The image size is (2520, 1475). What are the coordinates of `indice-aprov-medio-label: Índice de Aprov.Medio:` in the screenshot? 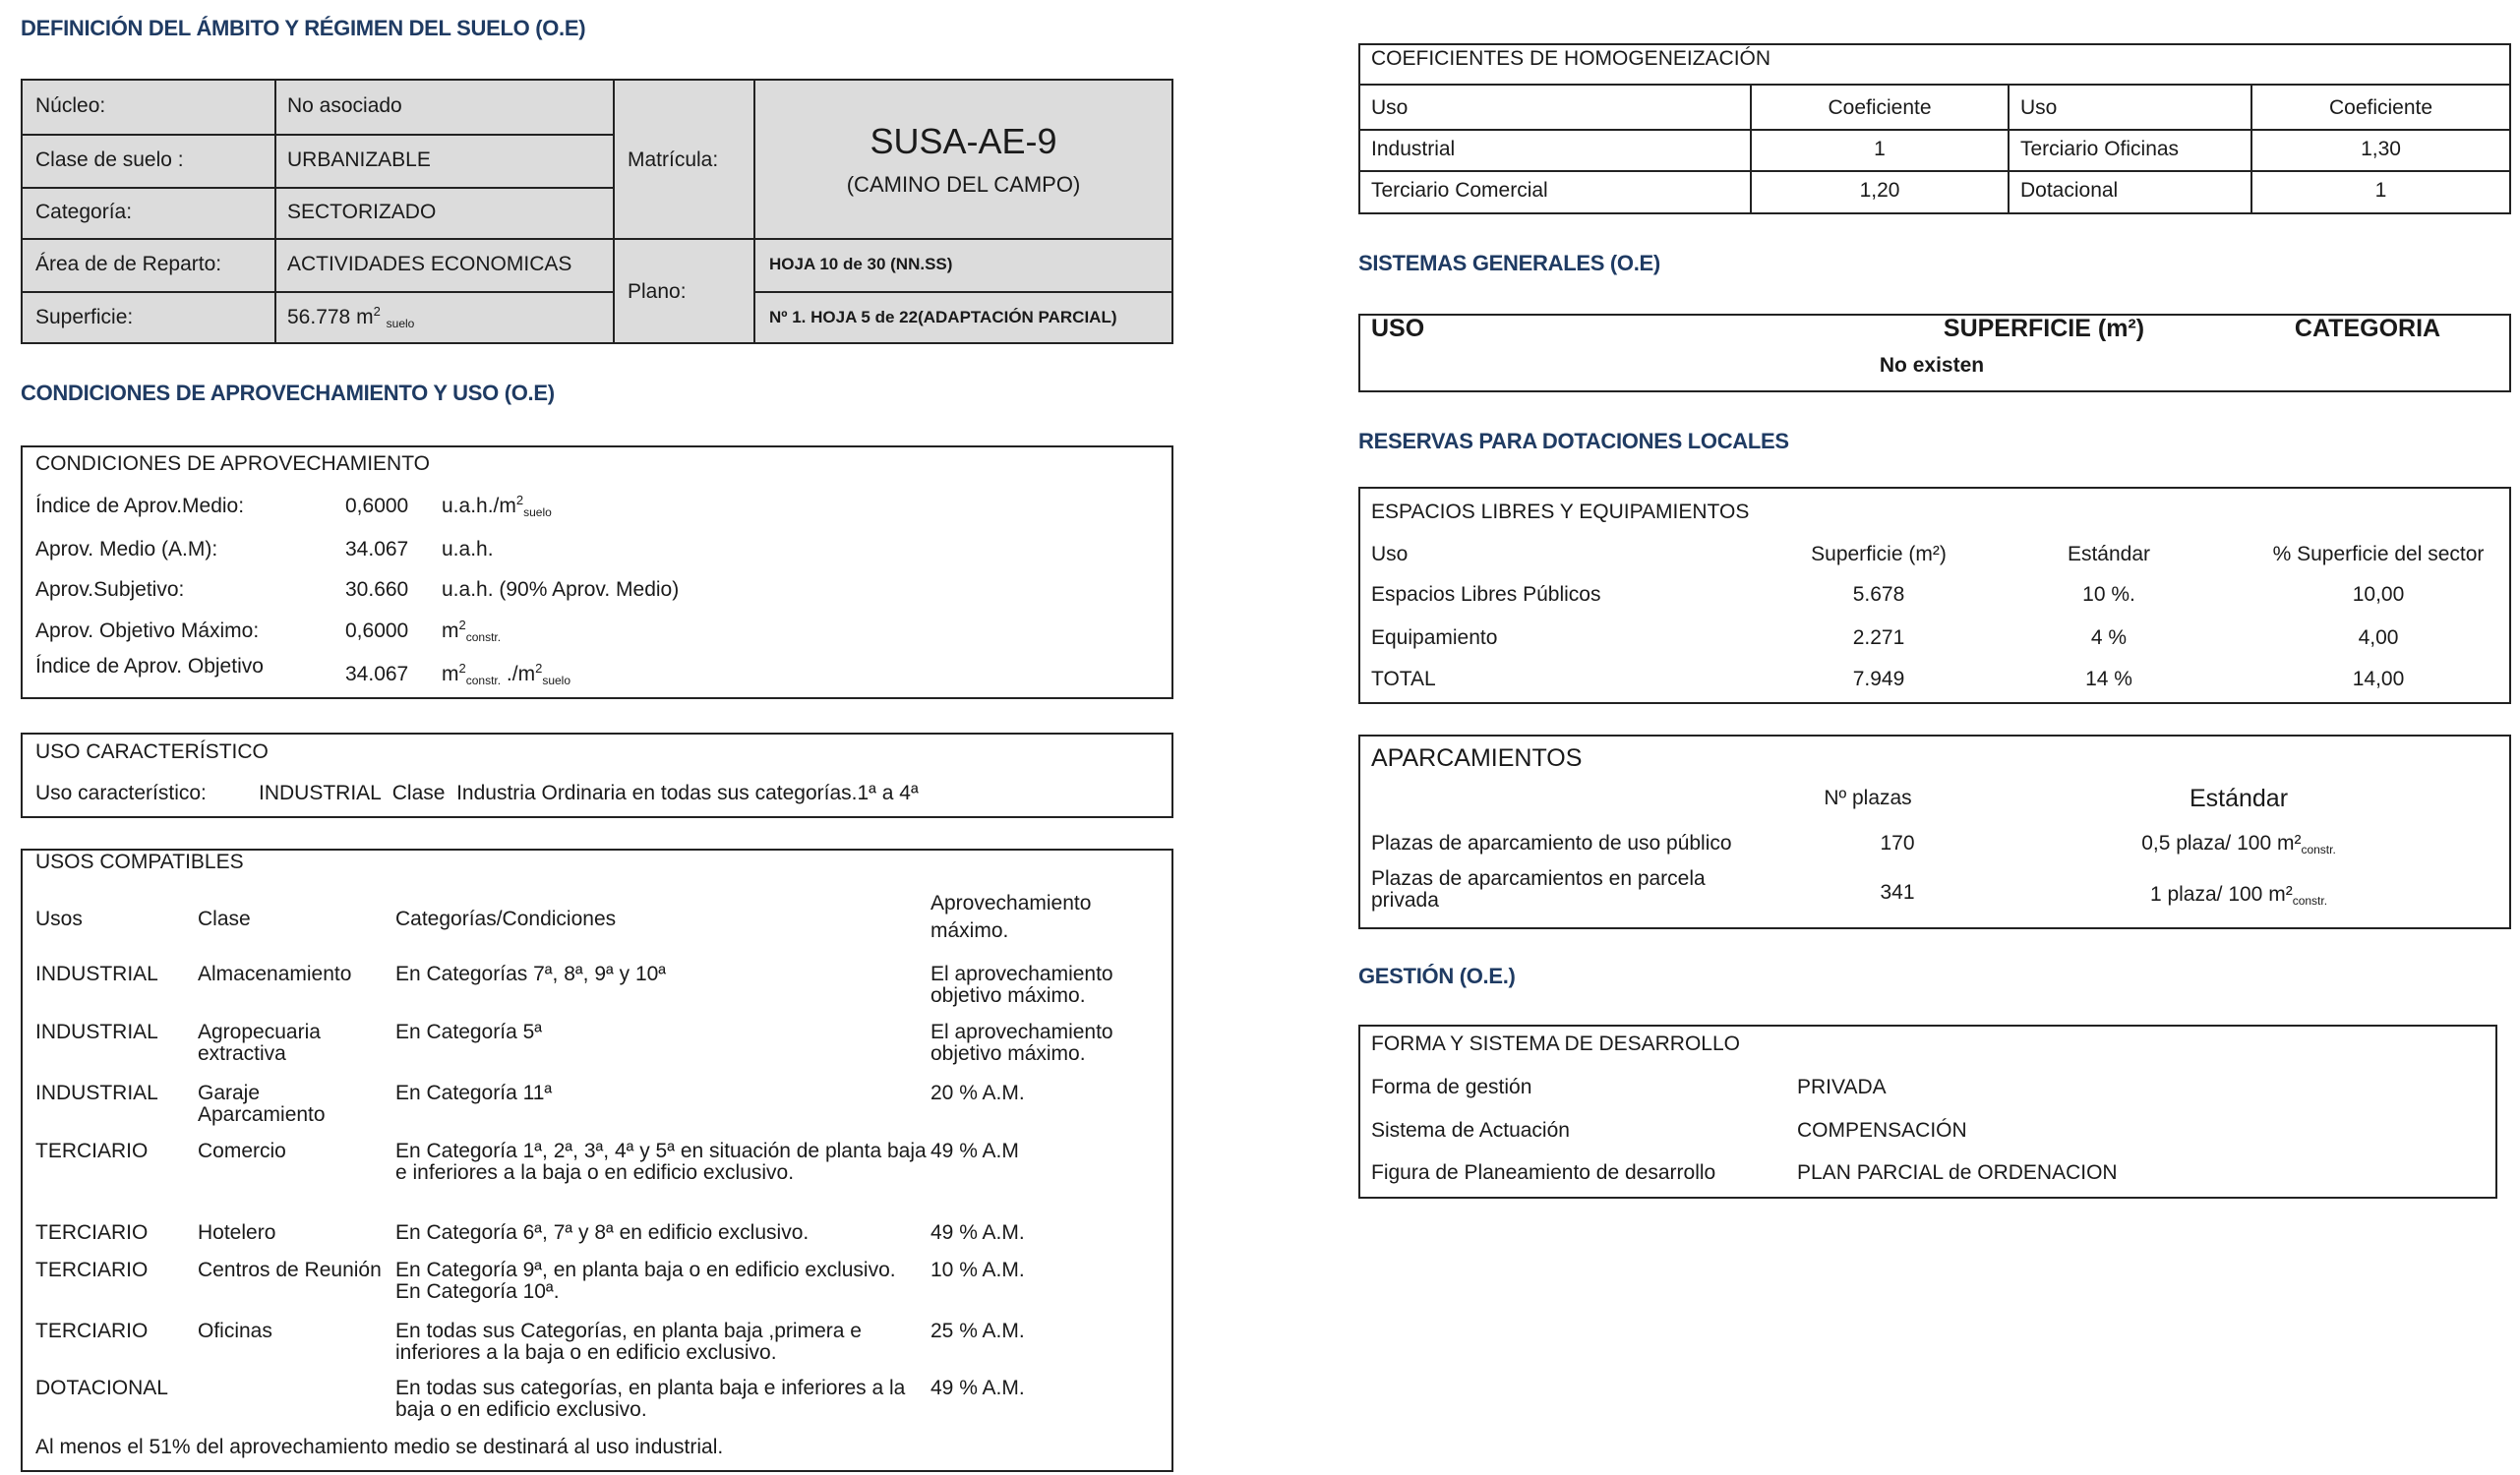 It's located at (140, 506).